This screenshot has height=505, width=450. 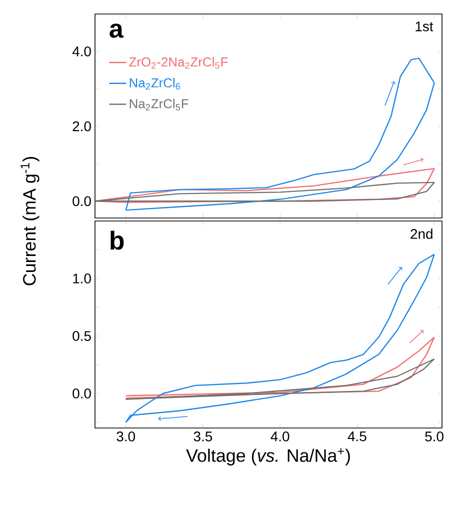 What do you see at coordinates (125, 437) in the screenshot?
I see `x-tick-label: 3.0` at bounding box center [125, 437].